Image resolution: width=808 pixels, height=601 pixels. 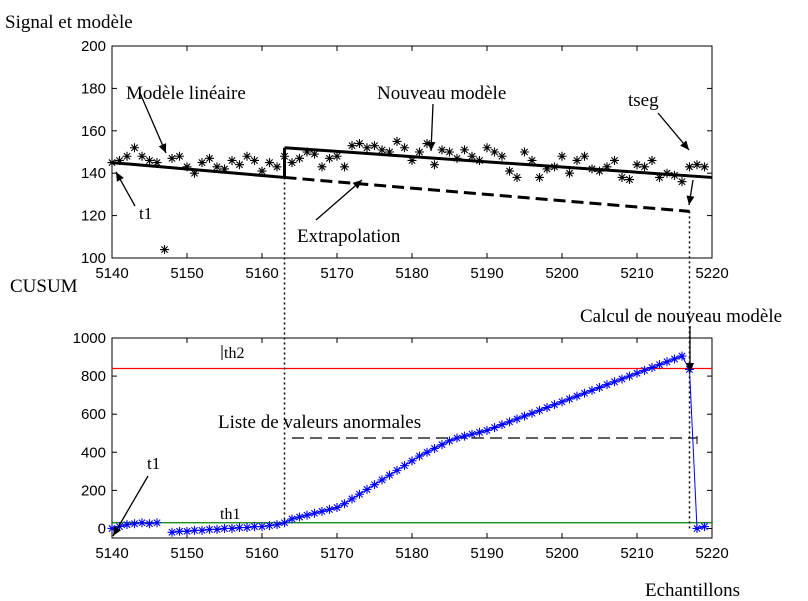 I want to click on bottom-xtick-label: 5160, so click(x=261, y=553).